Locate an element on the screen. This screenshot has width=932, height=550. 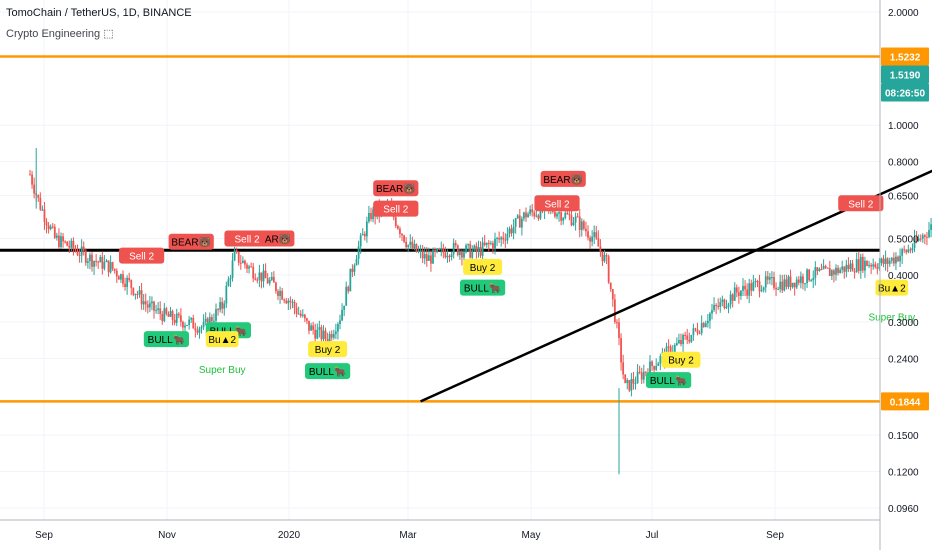
signal-buy: Bu▲2 is located at coordinates (892, 287).